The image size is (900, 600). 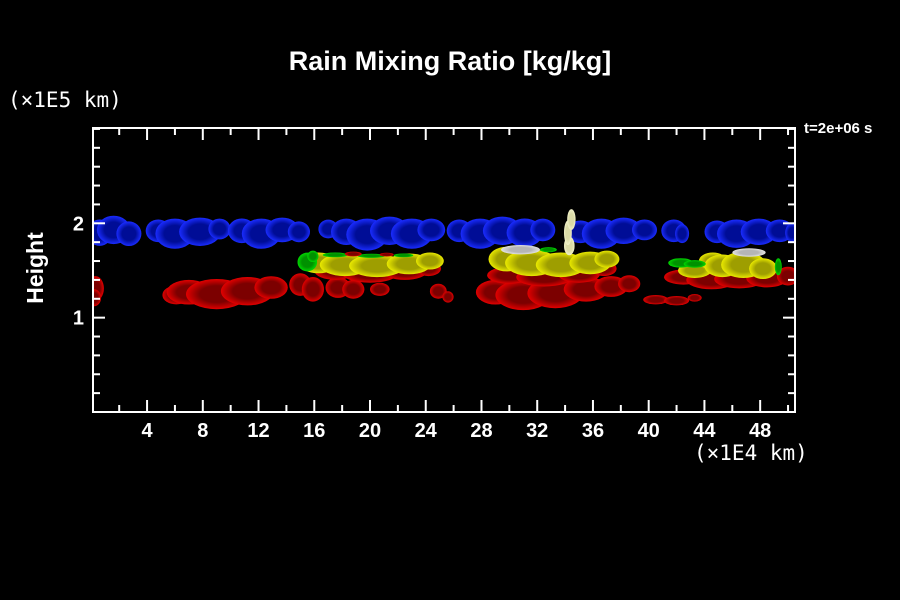 What do you see at coordinates (570, 232) in the screenshot?
I see `cream-updraft-plume` at bounding box center [570, 232].